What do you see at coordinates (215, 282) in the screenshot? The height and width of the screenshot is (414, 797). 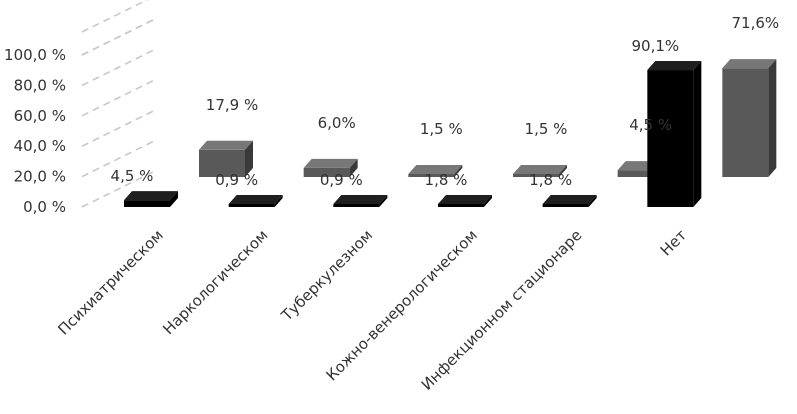 I see `category-label: Наркологическом` at bounding box center [215, 282].